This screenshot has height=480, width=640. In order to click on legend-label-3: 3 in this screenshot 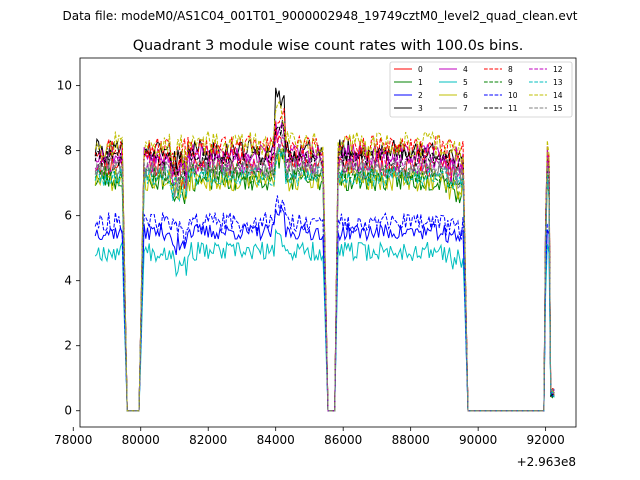, I will do `click(420, 108)`.